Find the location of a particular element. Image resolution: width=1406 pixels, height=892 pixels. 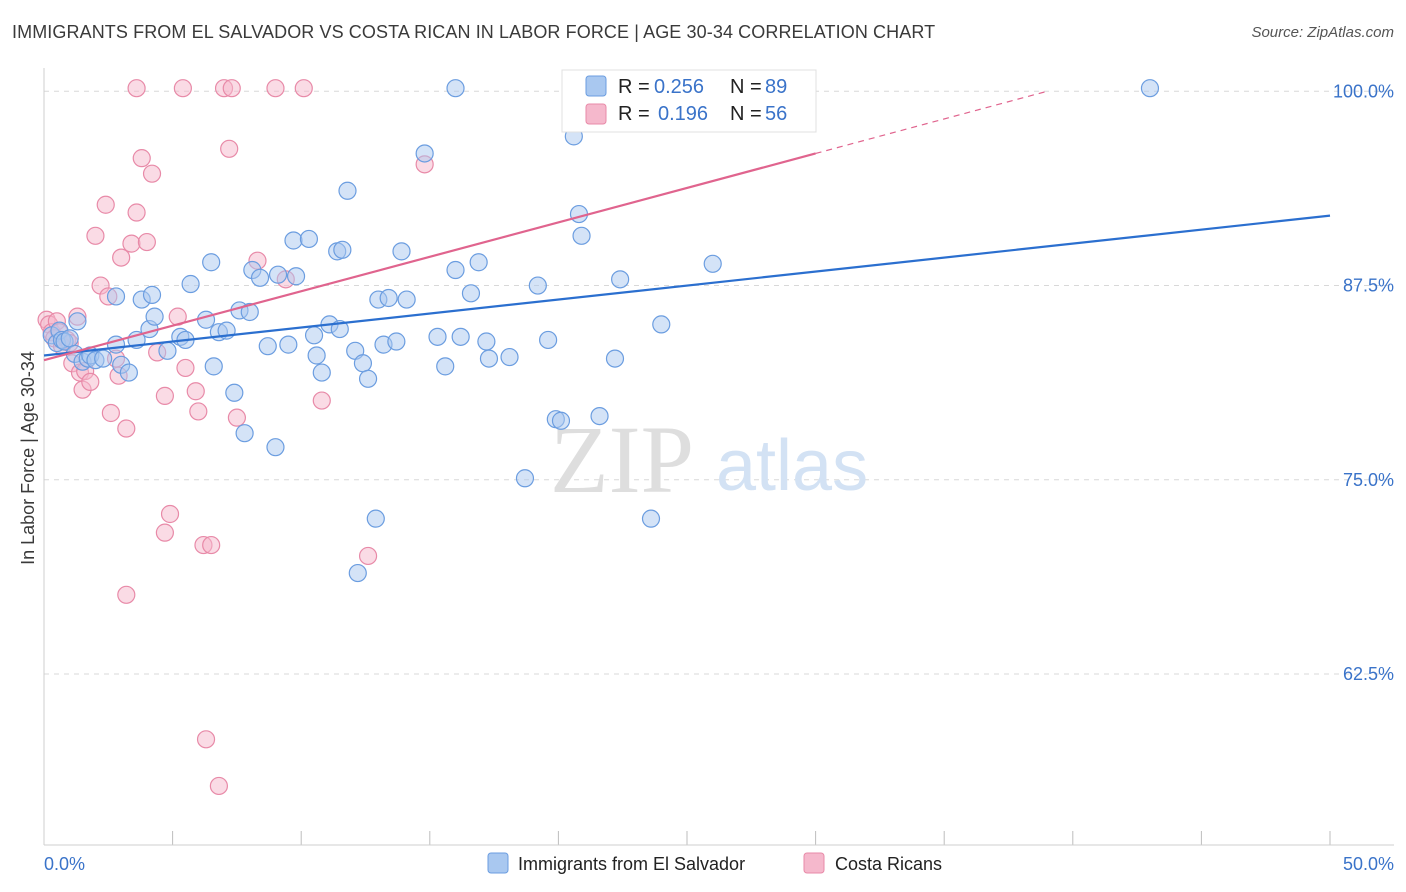

el-salvador-trend-line is located at coordinates (687, 285).